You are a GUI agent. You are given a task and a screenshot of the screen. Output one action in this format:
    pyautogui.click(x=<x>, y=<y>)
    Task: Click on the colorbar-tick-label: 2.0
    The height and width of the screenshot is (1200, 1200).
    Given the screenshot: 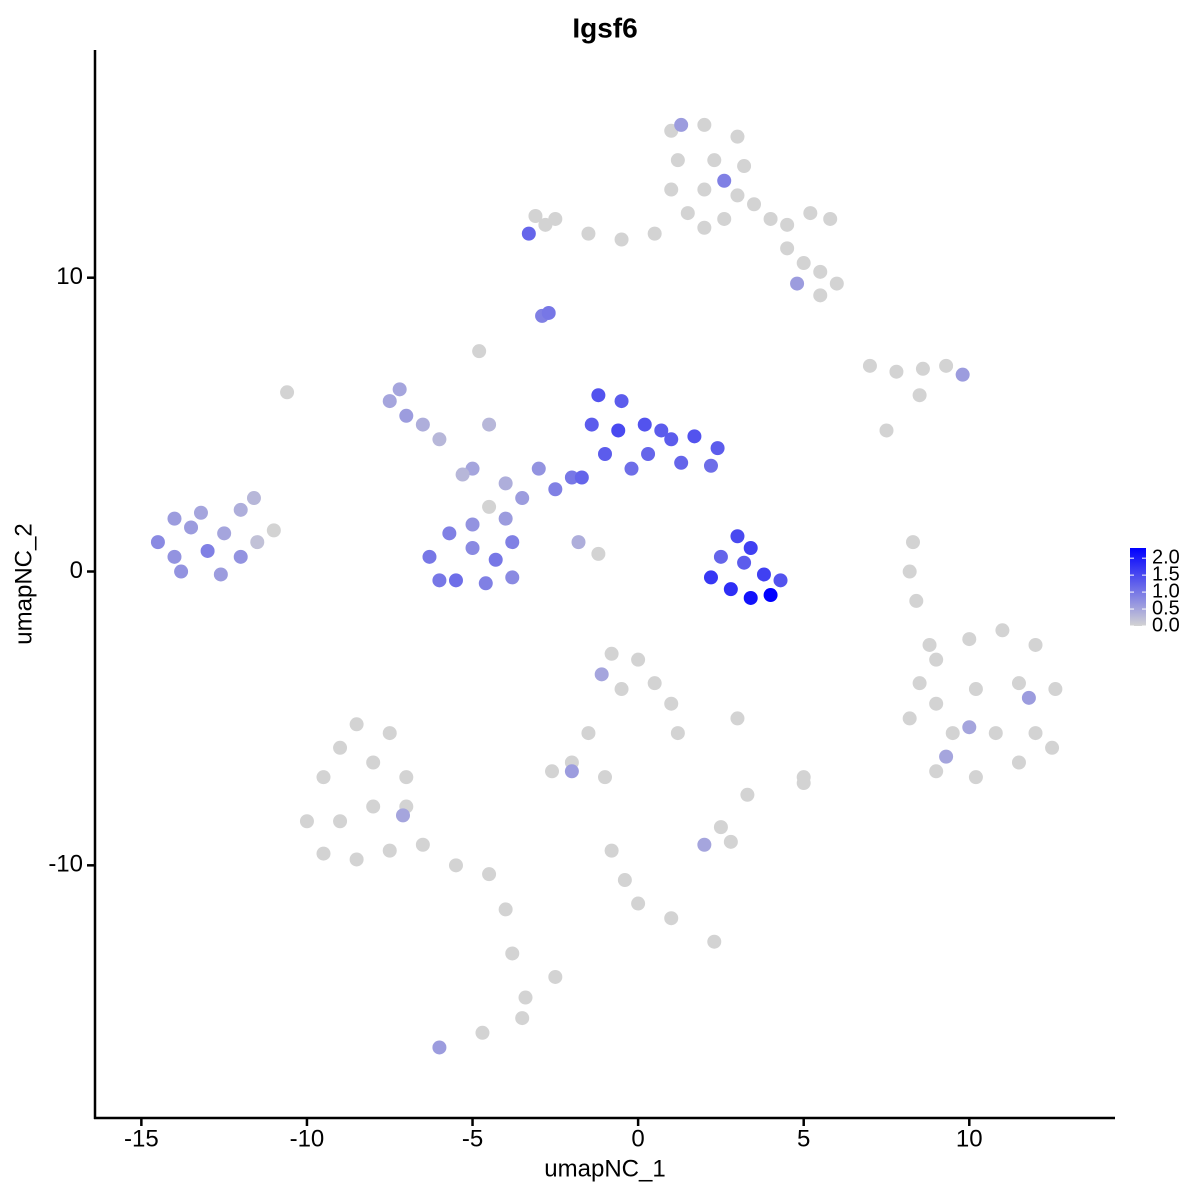 What is the action you would take?
    pyautogui.click(x=1166, y=557)
    